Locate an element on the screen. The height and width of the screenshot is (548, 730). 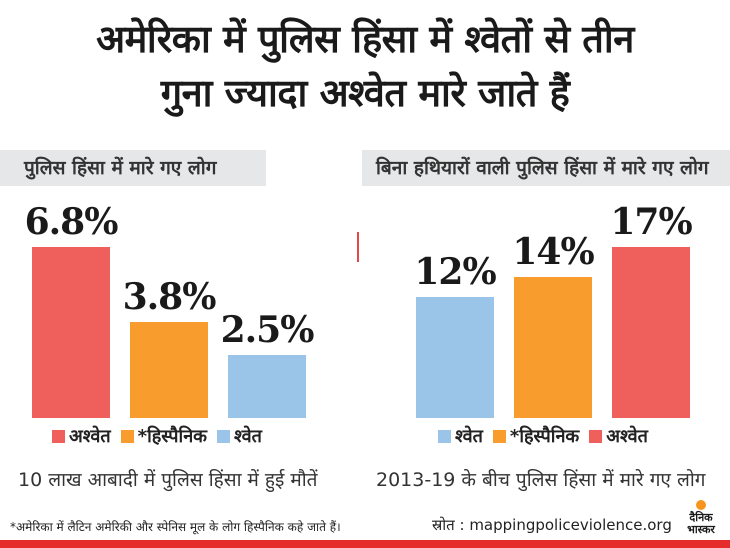
dainik-bhaskar-logo: दैनिक भास्कर is located at coordinates (701, 520).